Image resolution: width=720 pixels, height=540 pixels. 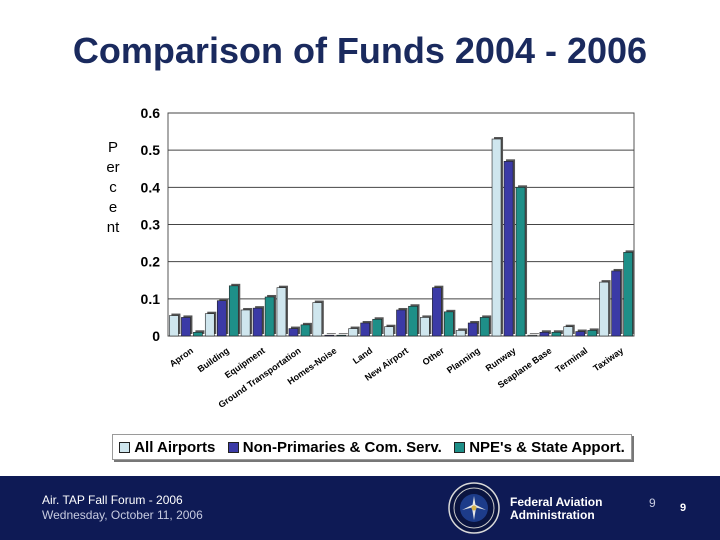 What do you see at coordinates (571, 359) in the screenshot?
I see `x-tick-label: Terminal` at bounding box center [571, 359].